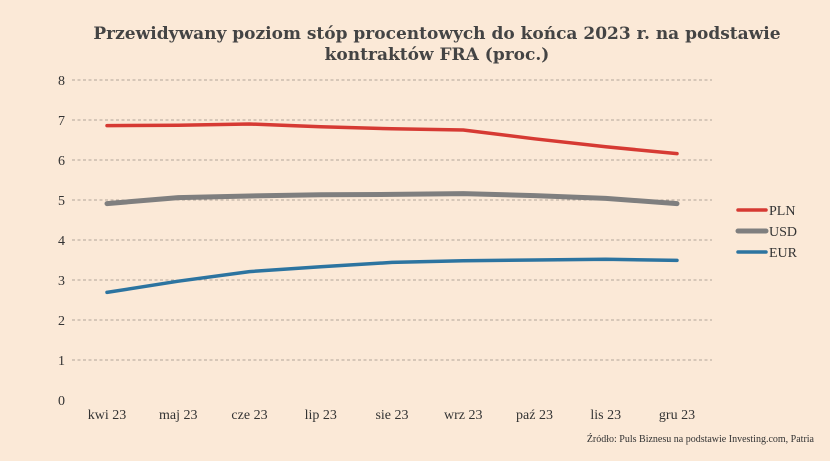  Describe the element at coordinates (437, 55) in the screenshot. I see `chart-title-line-2: kontraktów FRA (proc.)` at that location.